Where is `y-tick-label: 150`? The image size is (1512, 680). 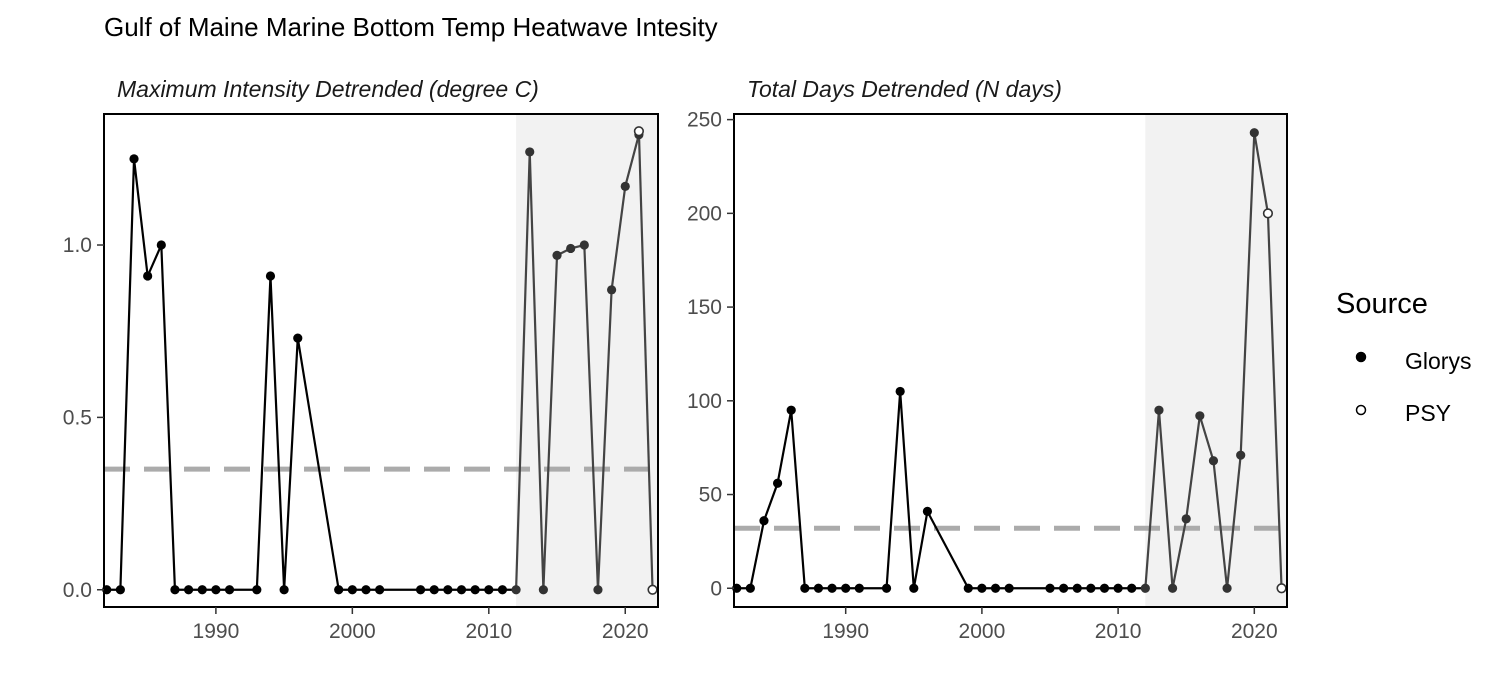
y-tick-label: 150 is located at coordinates (704, 307).